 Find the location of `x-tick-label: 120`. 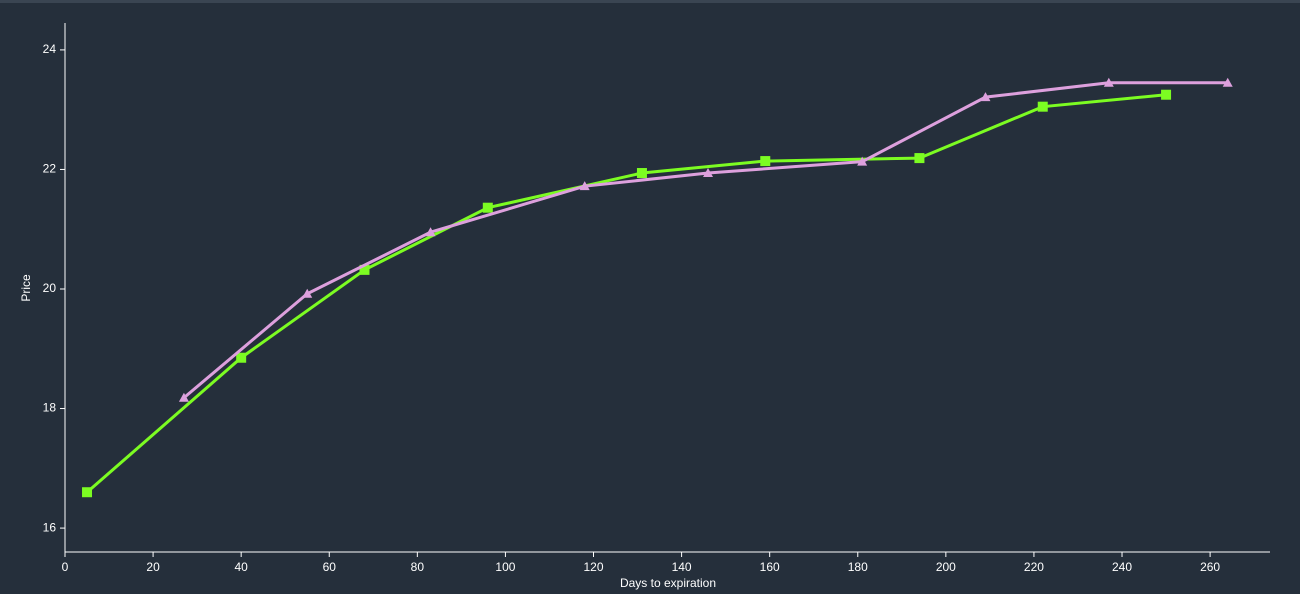

x-tick-label: 120 is located at coordinates (593, 567).